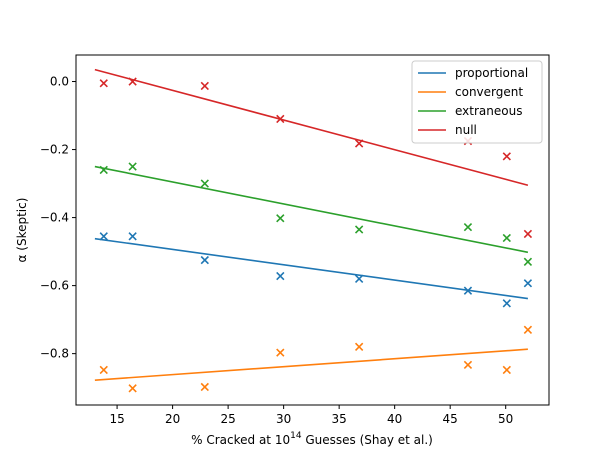 Image resolution: width=607 pixels, height=456 pixels. Describe the element at coordinates (488, 111) in the screenshot. I see `legend-label-extraneous: extraneous` at that location.